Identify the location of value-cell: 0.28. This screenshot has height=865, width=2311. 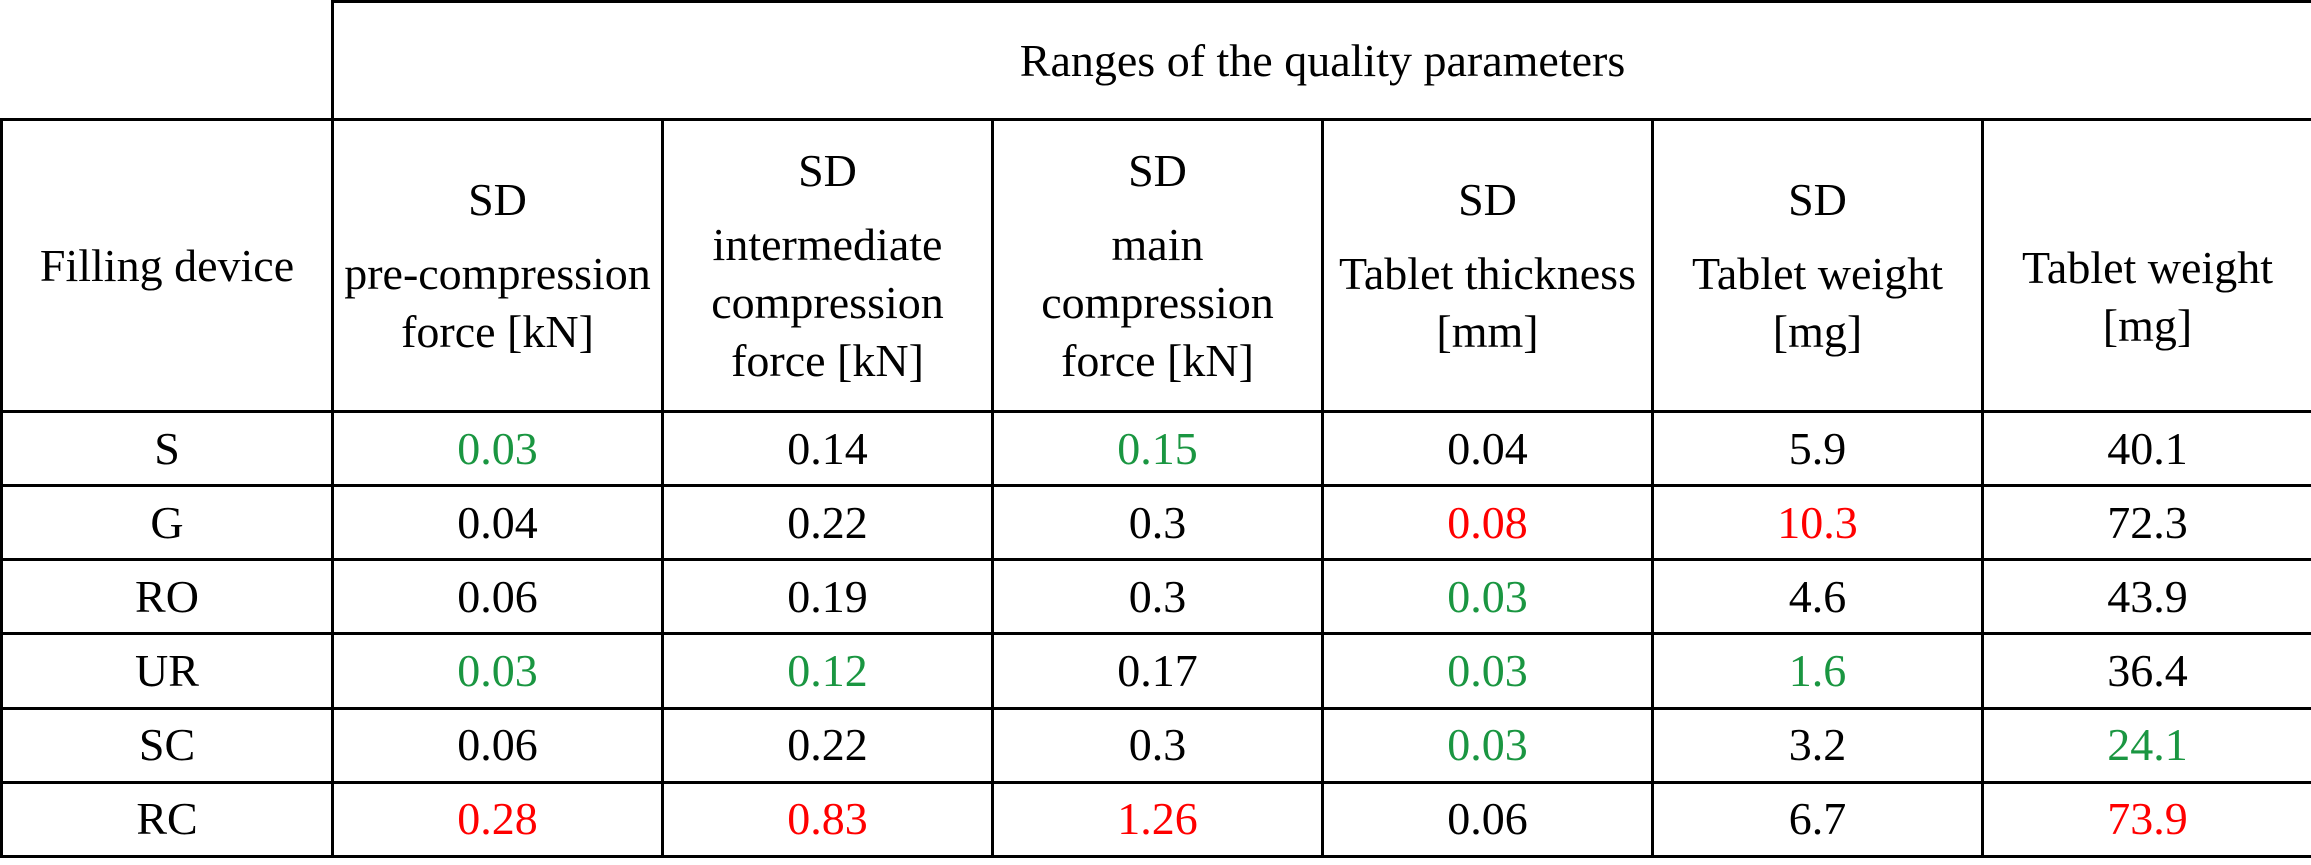
(497, 819).